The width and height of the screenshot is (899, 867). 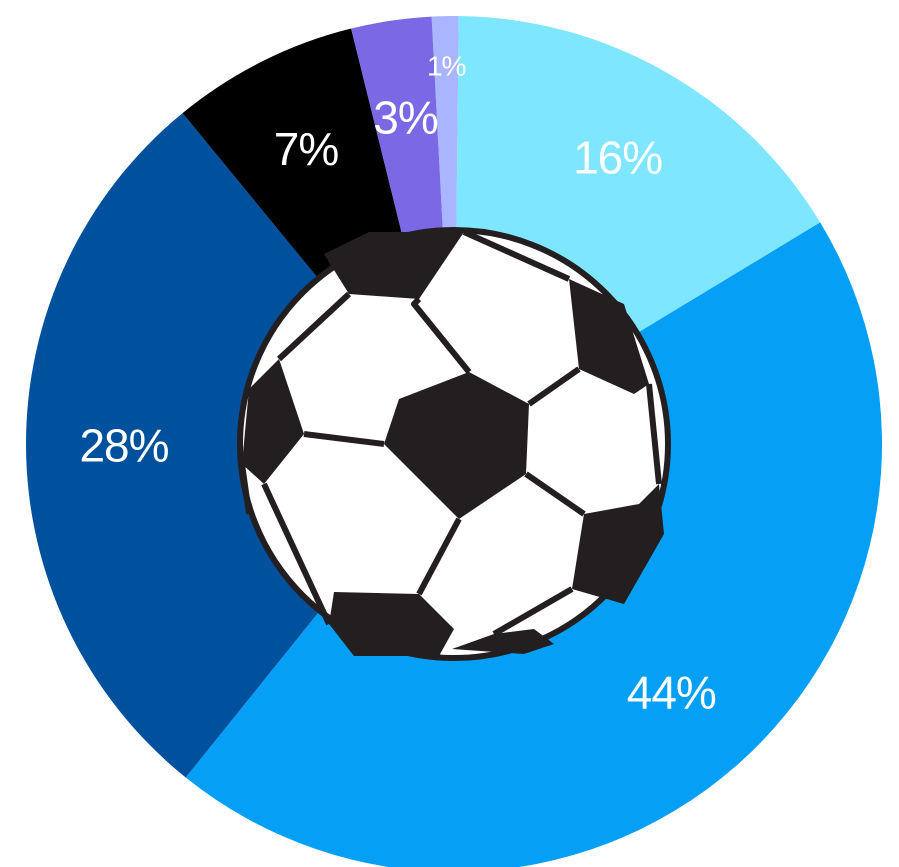 What do you see at coordinates (306, 149) in the screenshot?
I see `slice-label-4: 7%` at bounding box center [306, 149].